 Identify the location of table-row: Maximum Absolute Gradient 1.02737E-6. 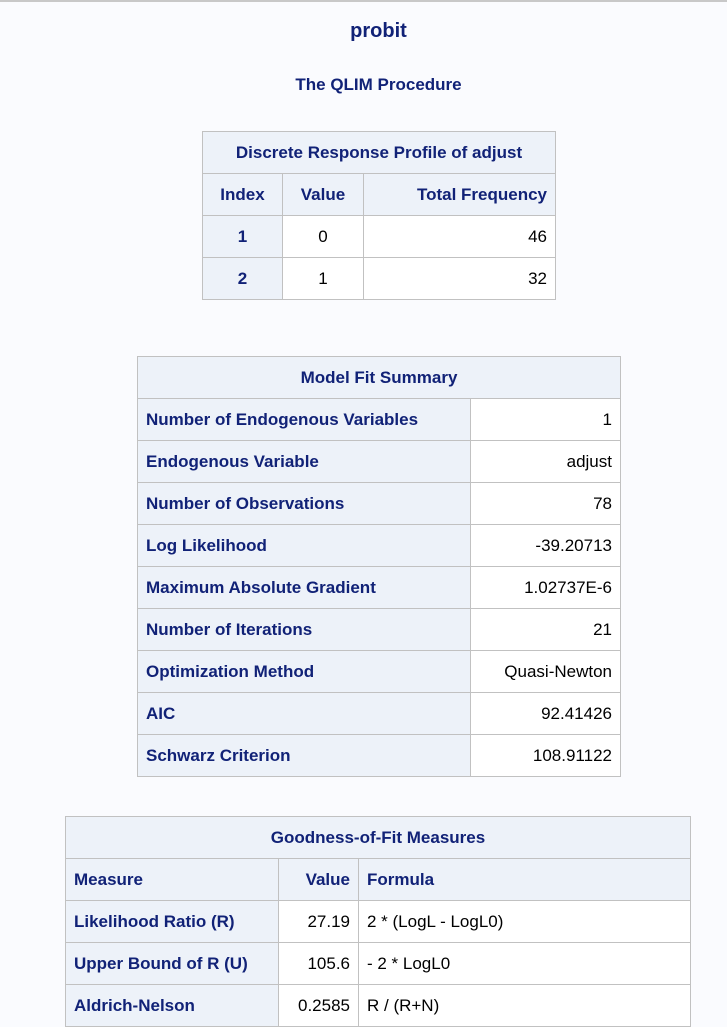
(379, 587).